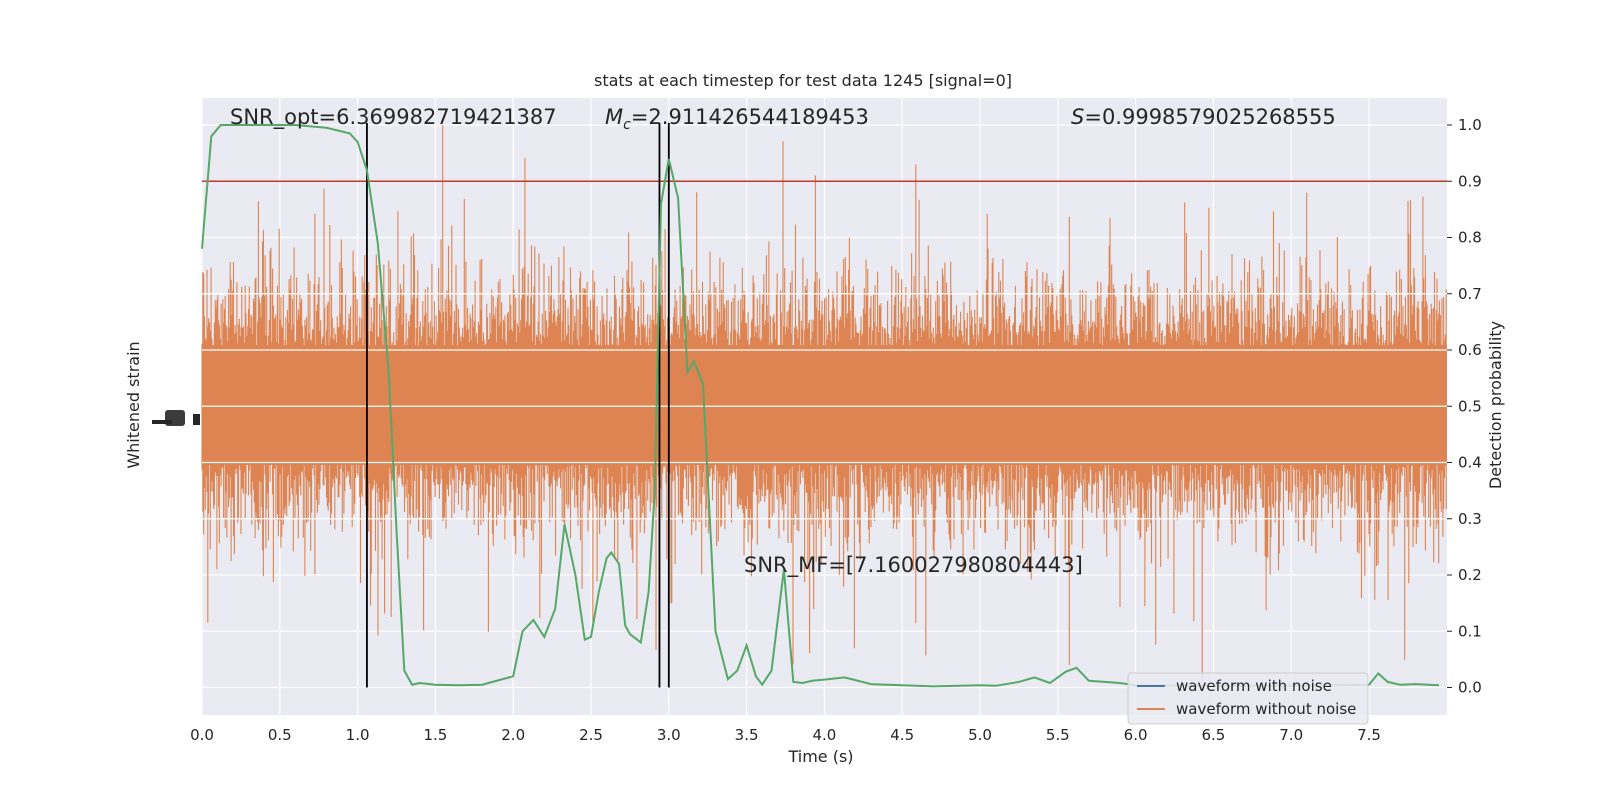 This screenshot has height=800, width=1600. Describe the element at coordinates (902, 735) in the screenshot. I see `x-tick-label: 4.5` at that location.